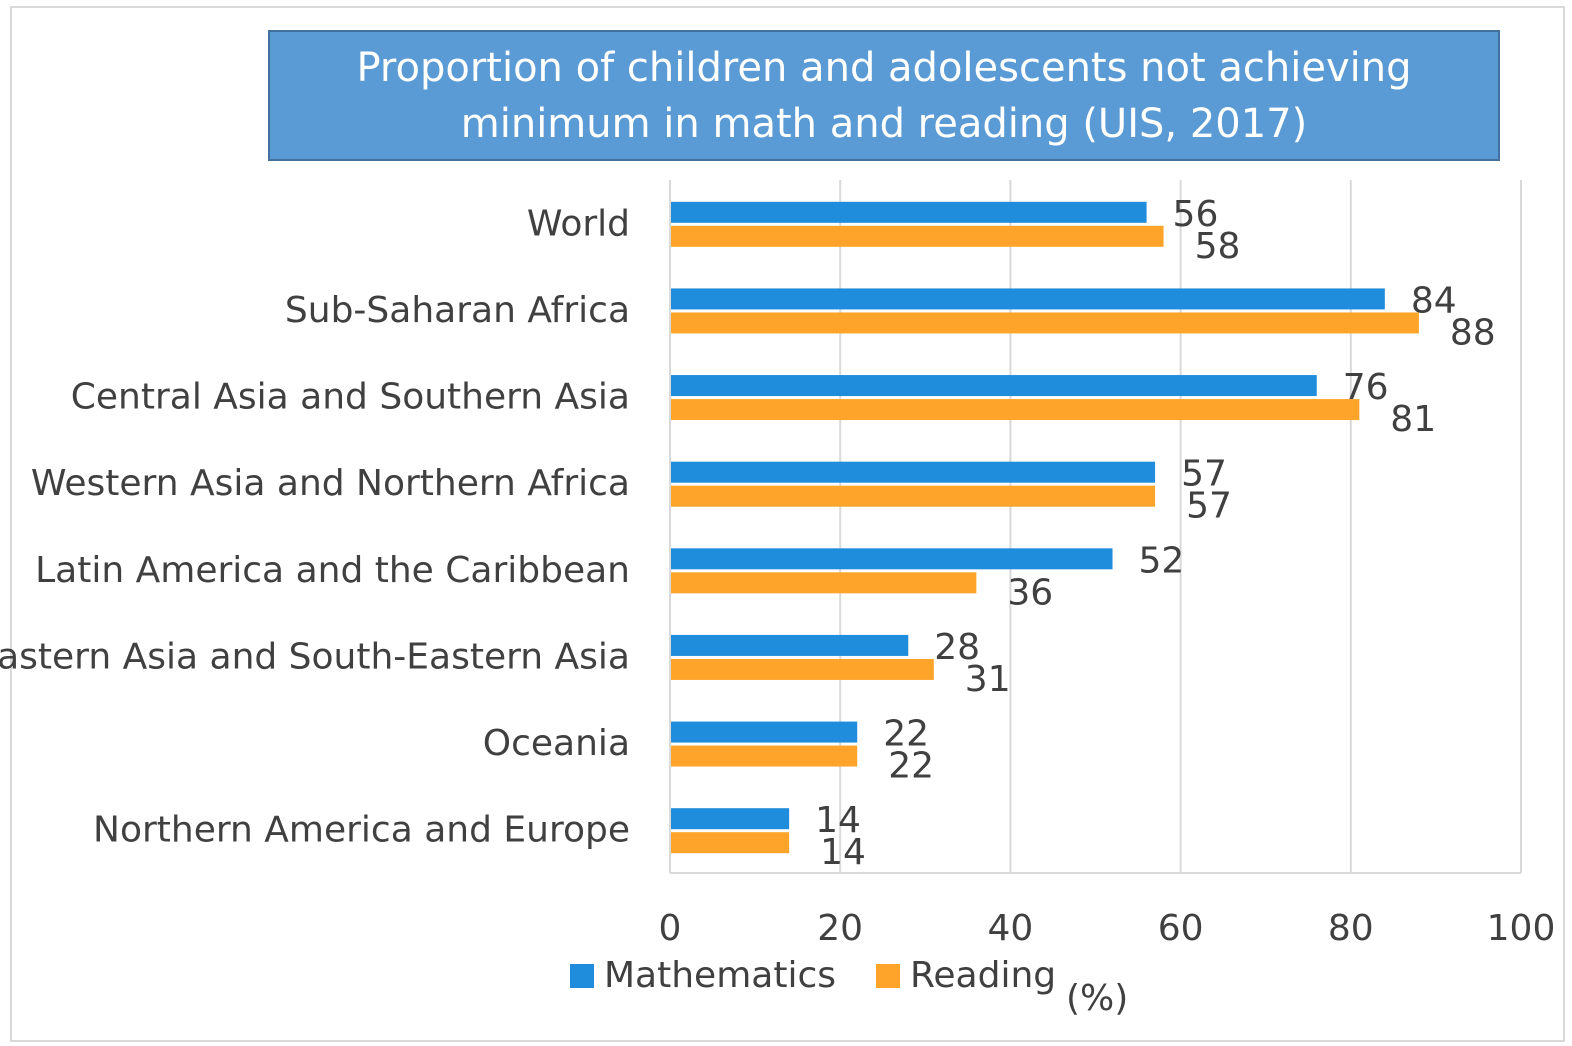  Describe the element at coordinates (1010, 928) in the screenshot. I see `x-tick-label-40: 40` at that location.